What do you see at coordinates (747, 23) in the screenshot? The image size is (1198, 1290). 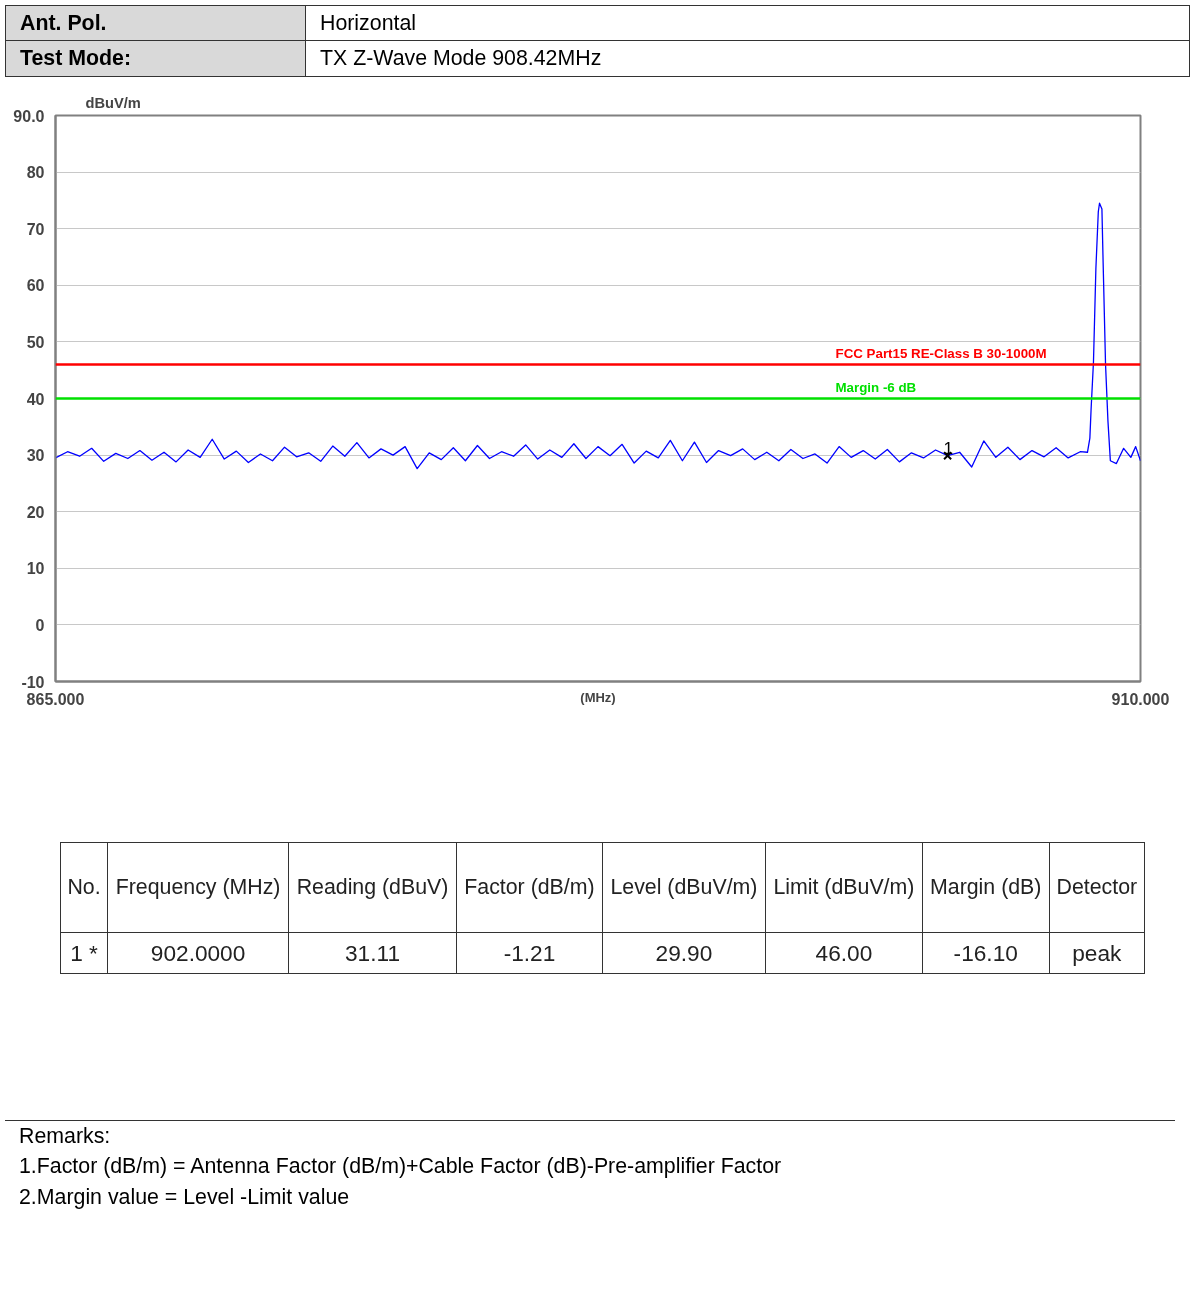 I see `text: Horizontal` at bounding box center [747, 23].